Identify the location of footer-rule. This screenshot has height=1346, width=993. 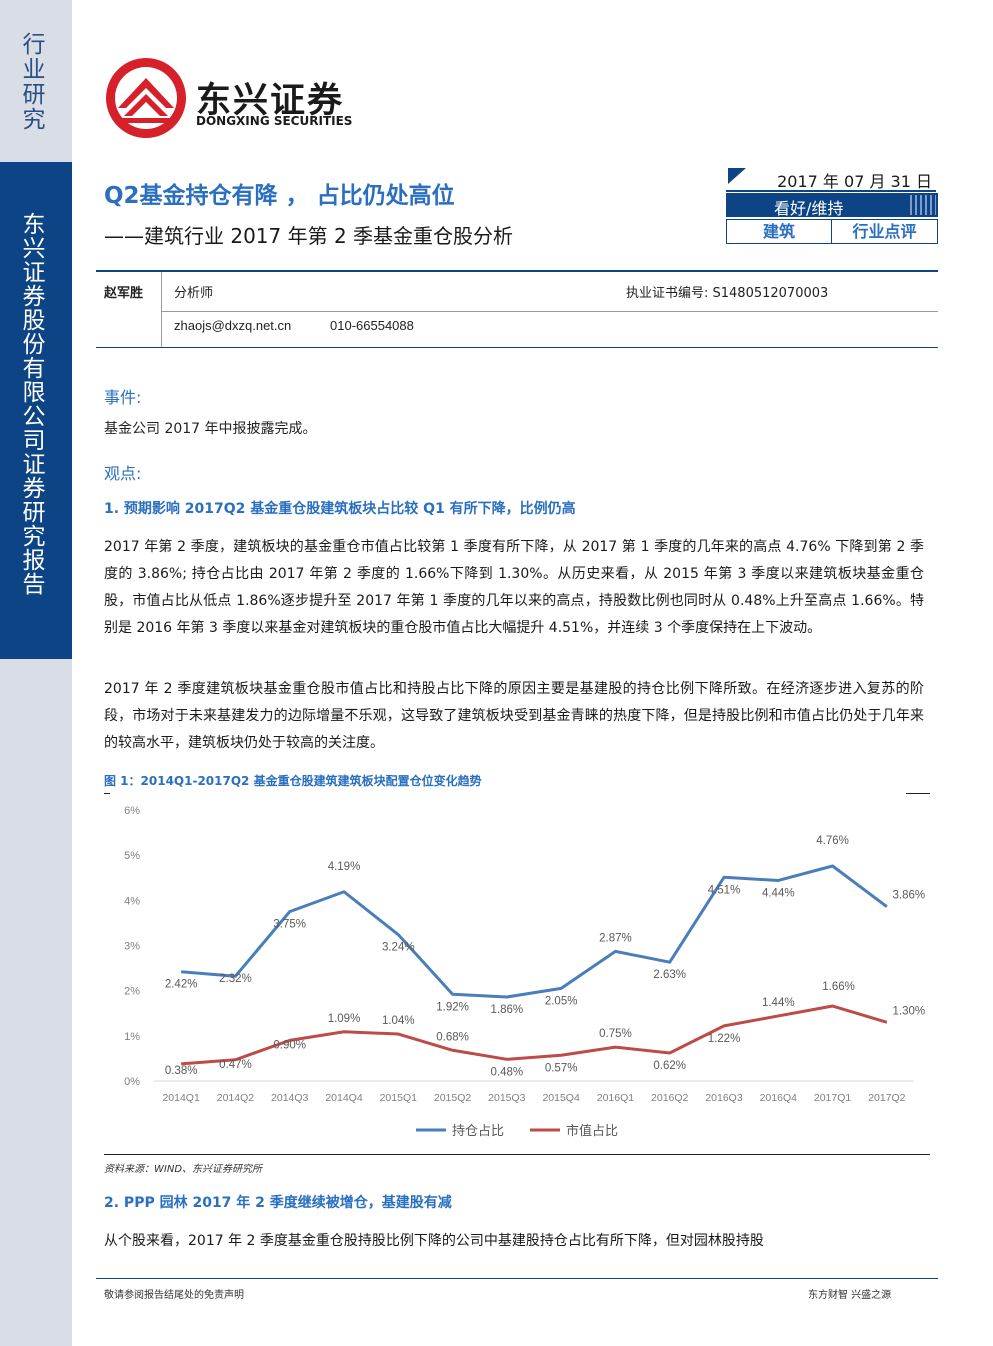
(517, 1278).